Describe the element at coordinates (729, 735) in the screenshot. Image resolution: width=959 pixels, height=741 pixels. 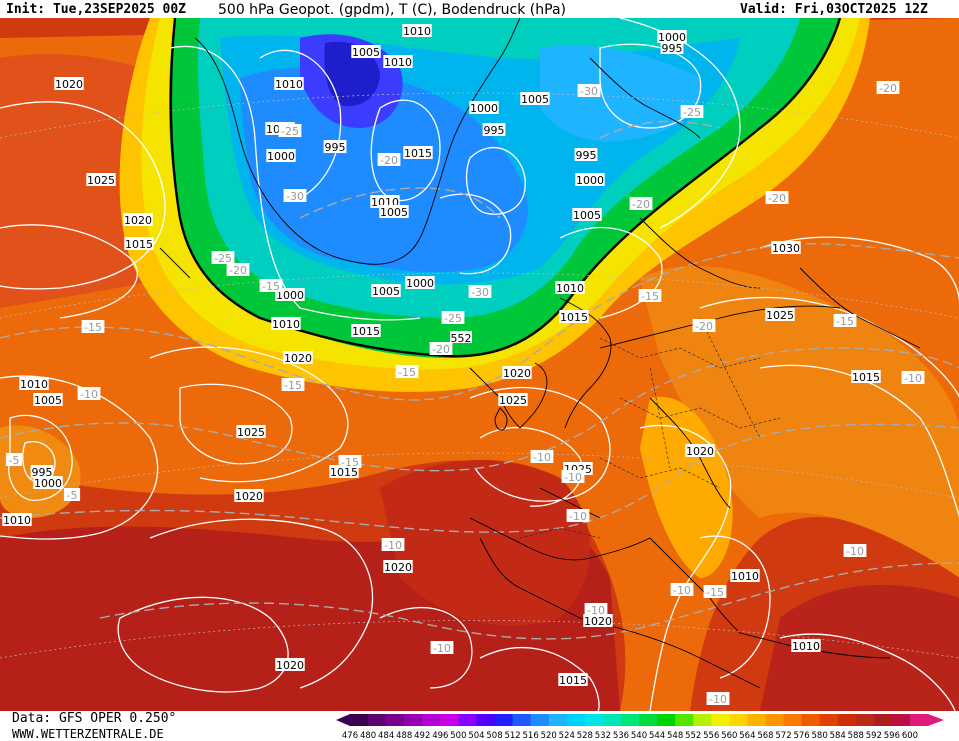
I see `legend-tick-label: 560` at that location.